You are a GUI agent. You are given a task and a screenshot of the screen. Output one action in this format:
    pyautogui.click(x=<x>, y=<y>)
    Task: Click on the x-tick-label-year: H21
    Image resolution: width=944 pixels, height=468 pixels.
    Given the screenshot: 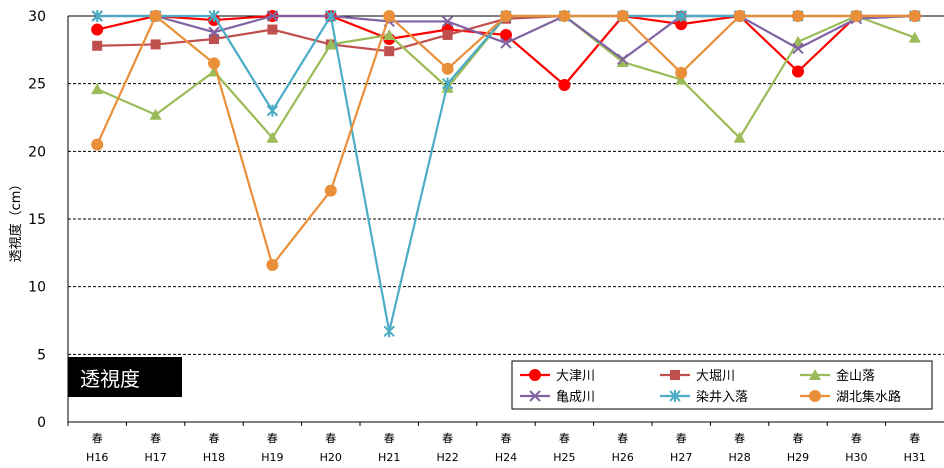 What is the action you would take?
    pyautogui.click(x=389, y=457)
    